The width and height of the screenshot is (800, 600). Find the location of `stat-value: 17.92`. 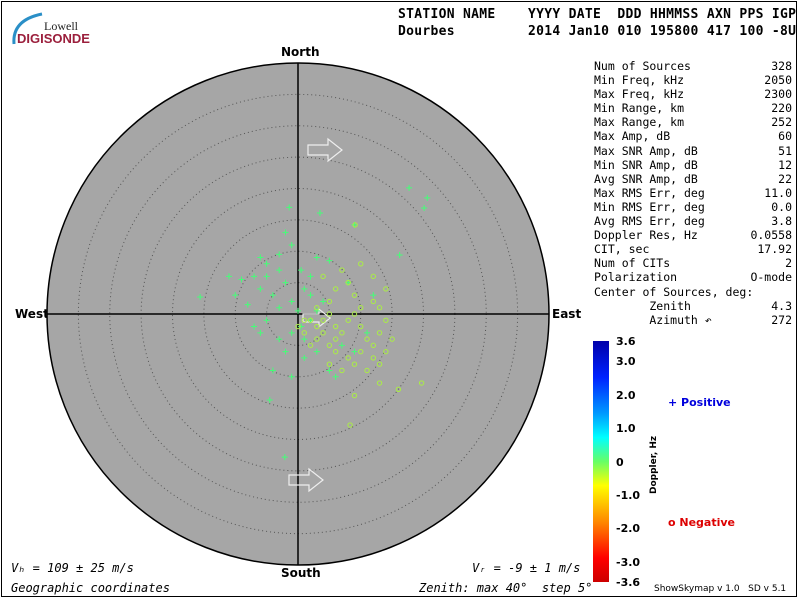

stat-value: 17.92 is located at coordinates (774, 249).